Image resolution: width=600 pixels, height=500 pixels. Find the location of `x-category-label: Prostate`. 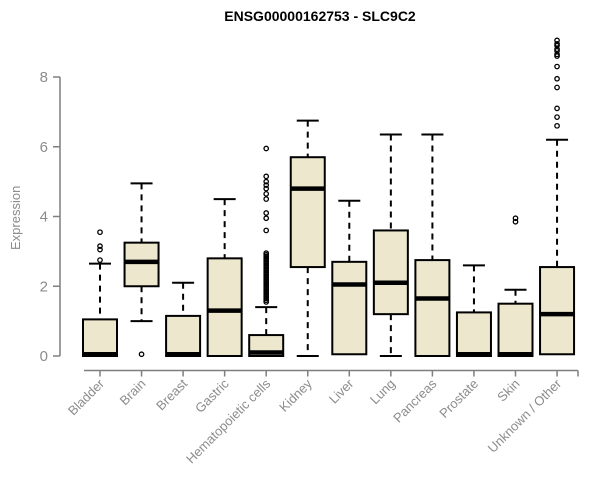

x-category-label: Prostate is located at coordinates (458, 398).